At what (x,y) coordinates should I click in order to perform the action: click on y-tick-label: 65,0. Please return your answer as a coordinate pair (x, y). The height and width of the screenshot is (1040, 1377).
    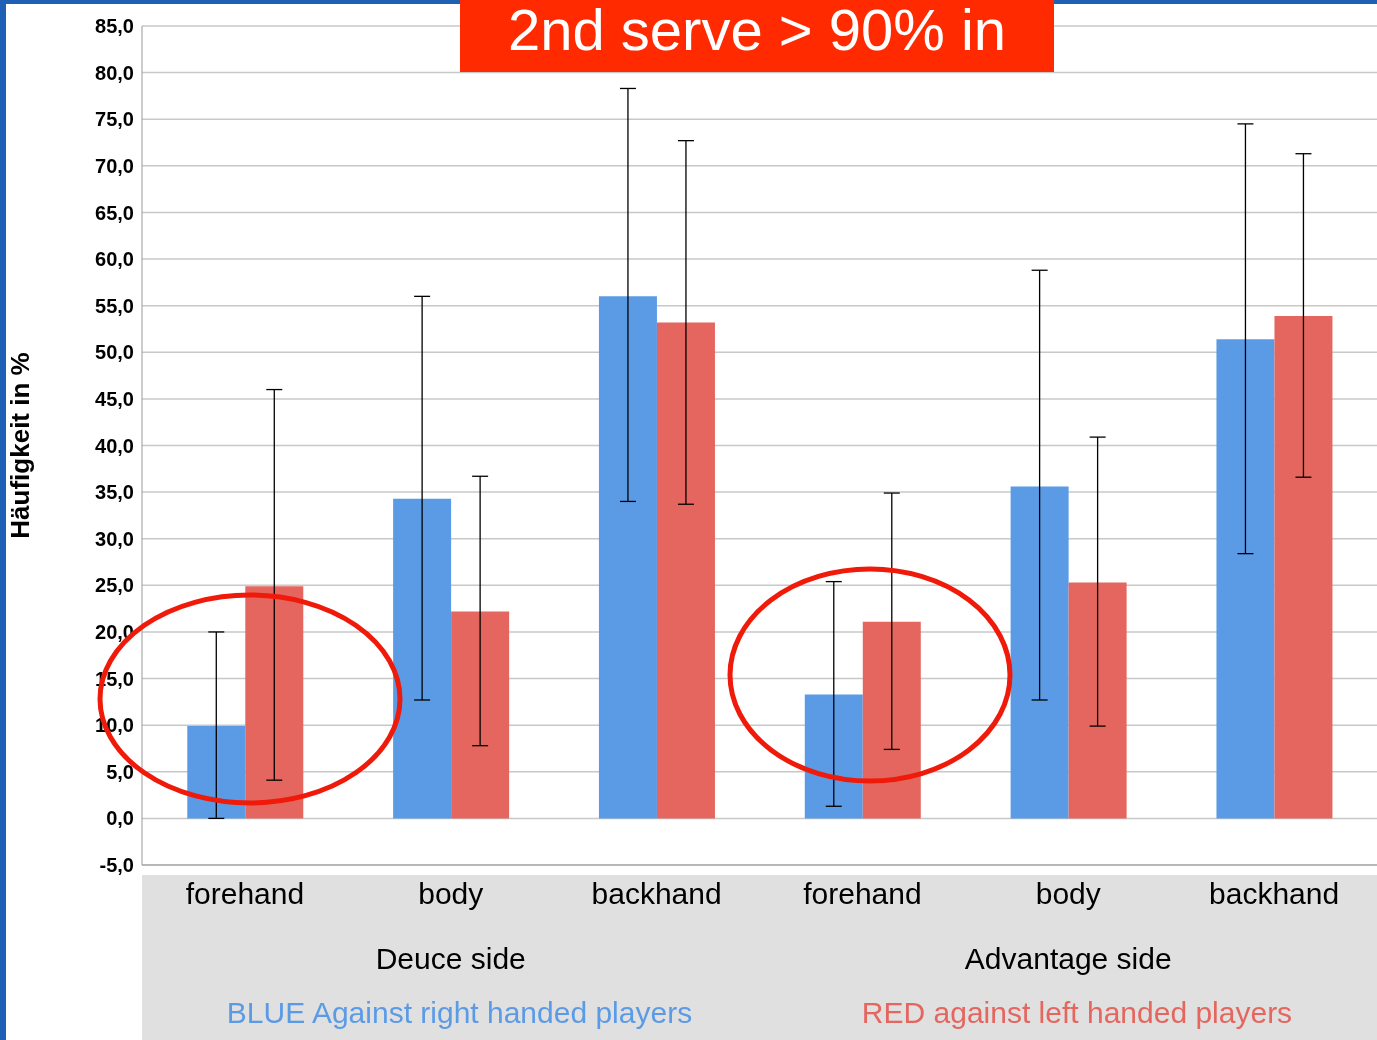
    Looking at the image, I should click on (114, 212).